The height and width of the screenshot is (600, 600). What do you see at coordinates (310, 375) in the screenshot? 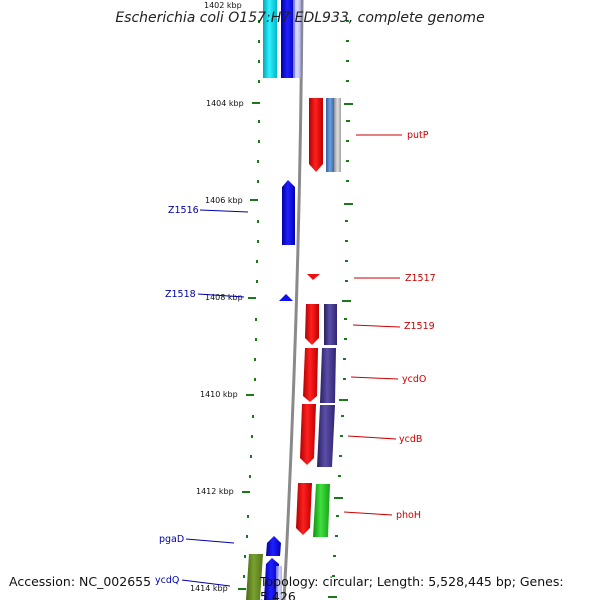
I see `gene-ycdO` at bounding box center [310, 375].